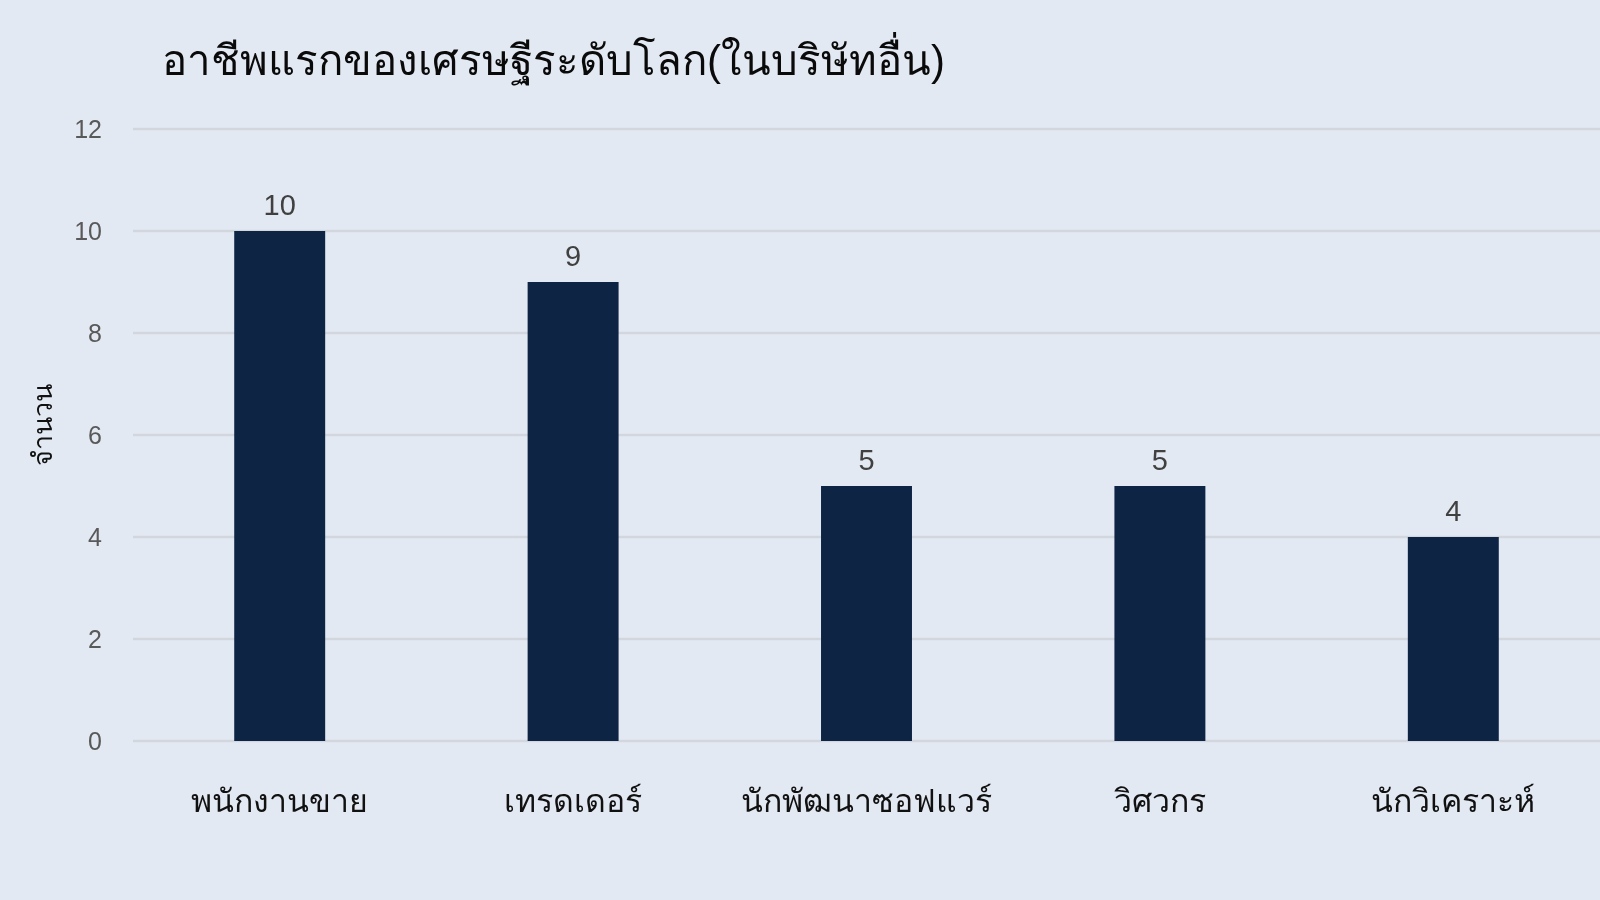  I want to click on x-tick-label: เทรดเดอร์, so click(573, 801).